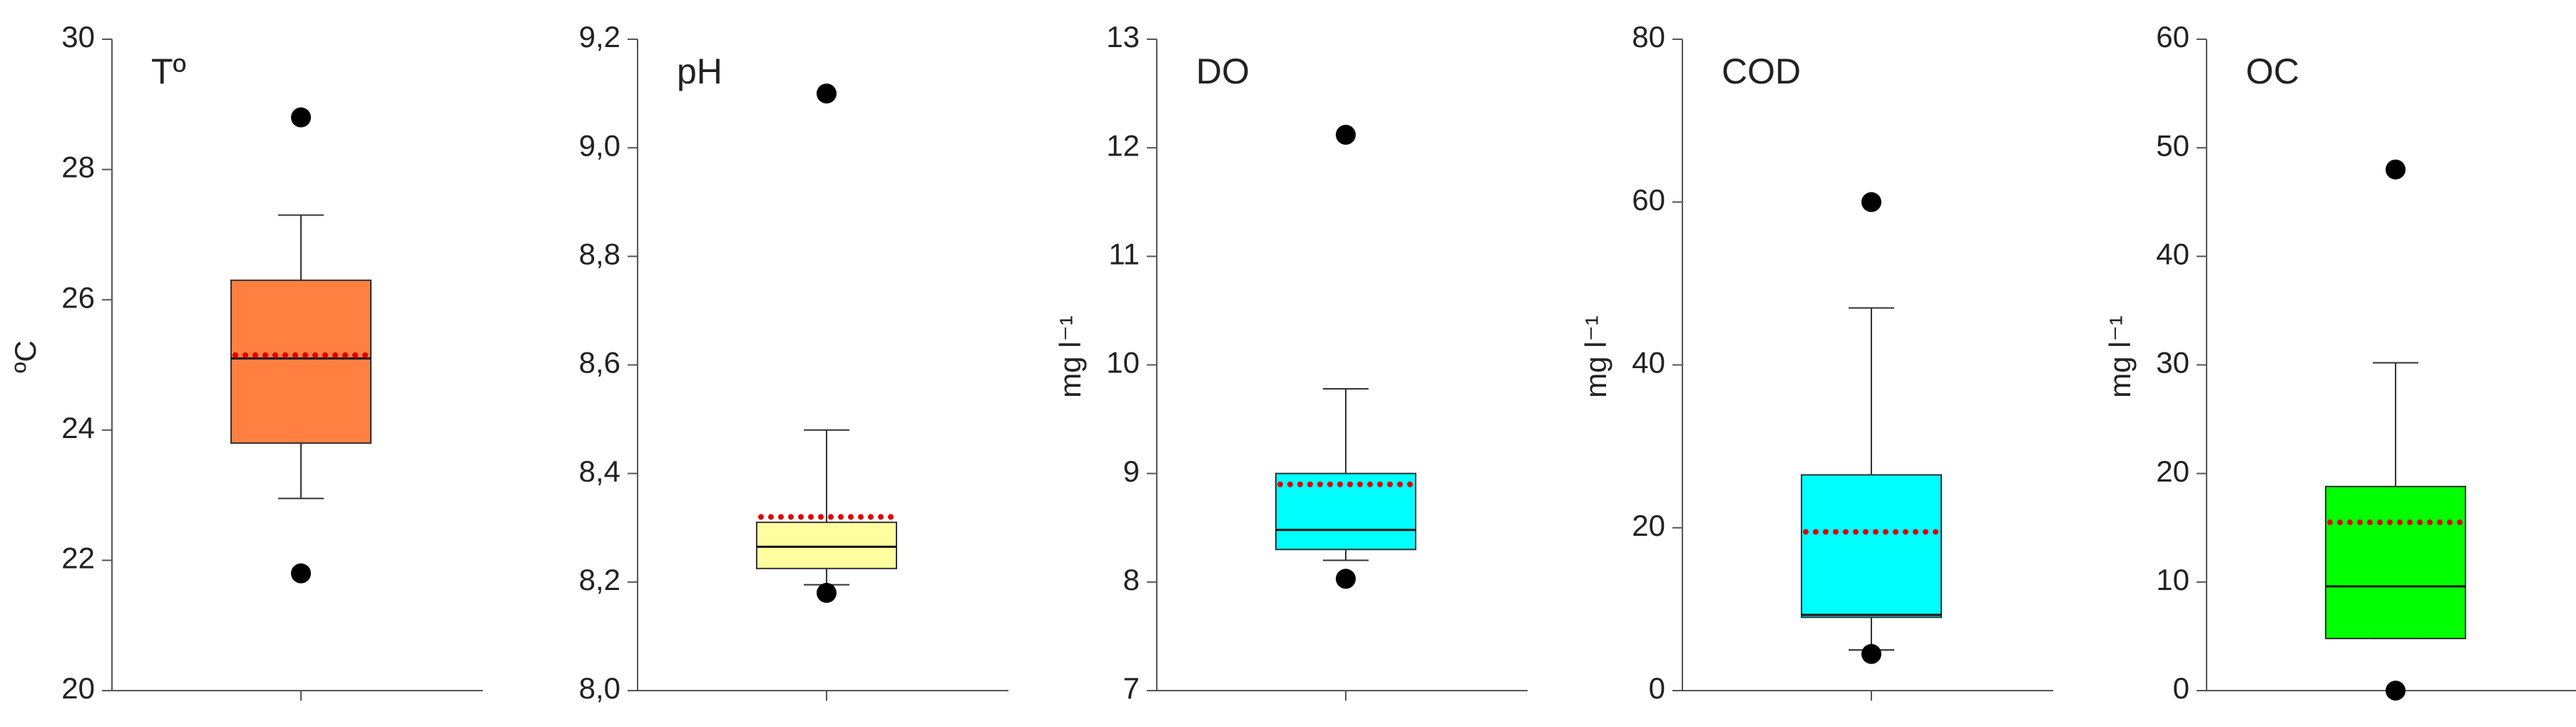 The image size is (2576, 727). Describe the element at coordinates (600, 579) in the screenshot. I see `y-tick-label: 8,2` at that location.